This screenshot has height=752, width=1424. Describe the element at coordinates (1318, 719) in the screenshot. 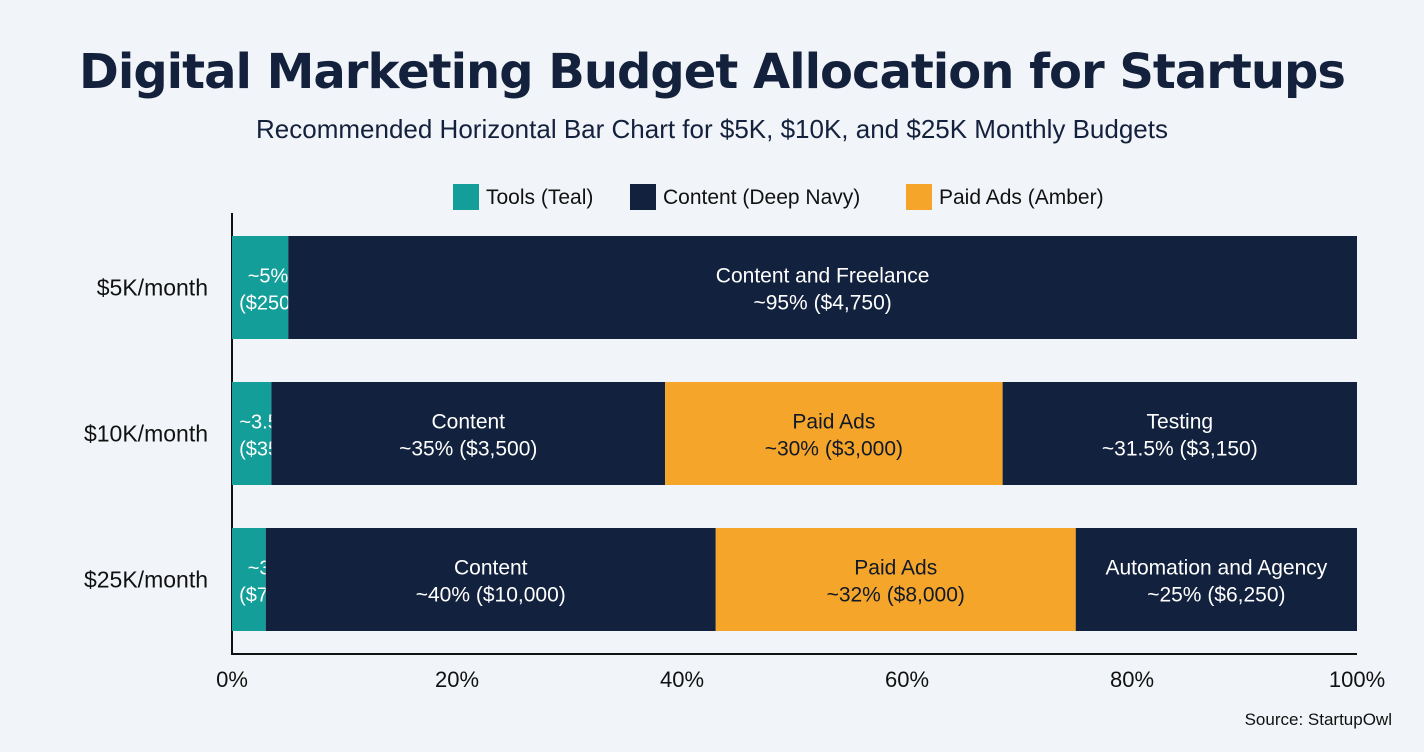

I see `source-note: Source: StartupOwl` at that location.